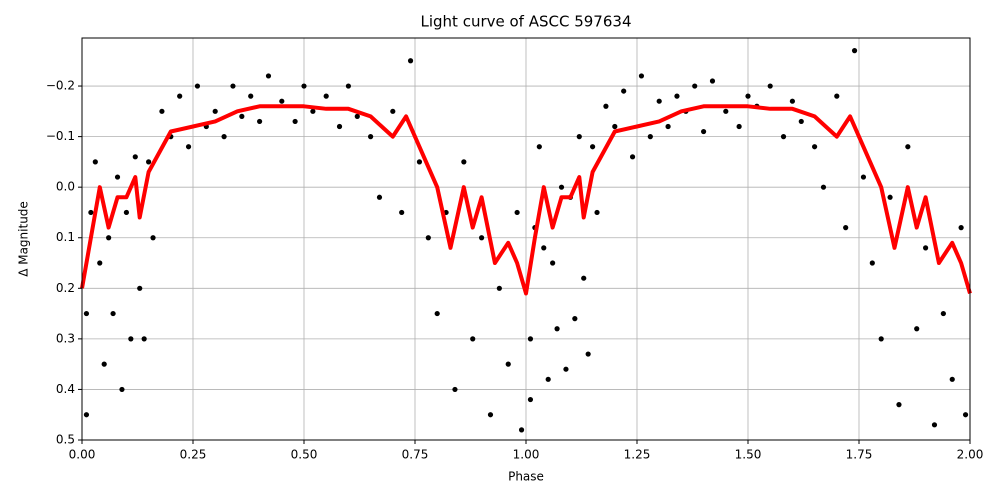 The image size is (1000, 504). What do you see at coordinates (748, 455) in the screenshot?
I see `x-tick-label: 1.50` at bounding box center [748, 455].